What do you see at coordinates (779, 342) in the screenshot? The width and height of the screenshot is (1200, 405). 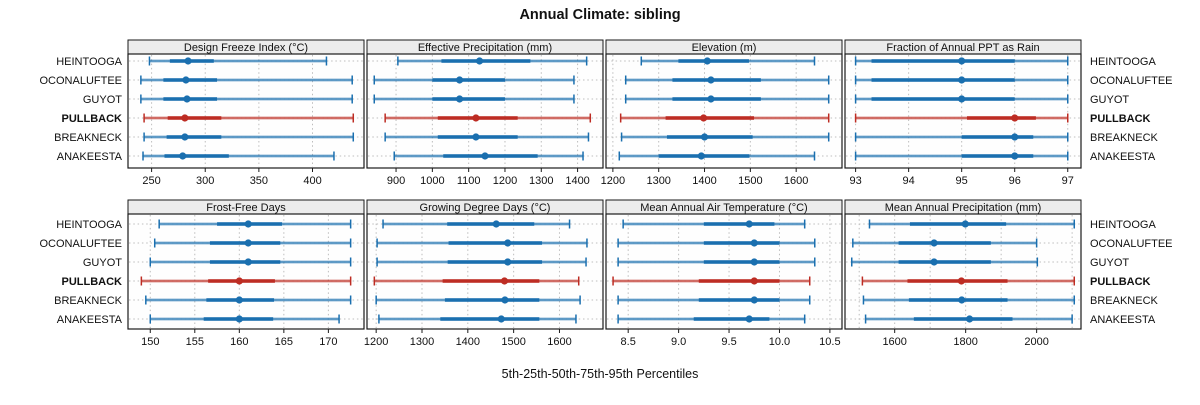 I see `x-tick-label: 10.0` at bounding box center [779, 342].